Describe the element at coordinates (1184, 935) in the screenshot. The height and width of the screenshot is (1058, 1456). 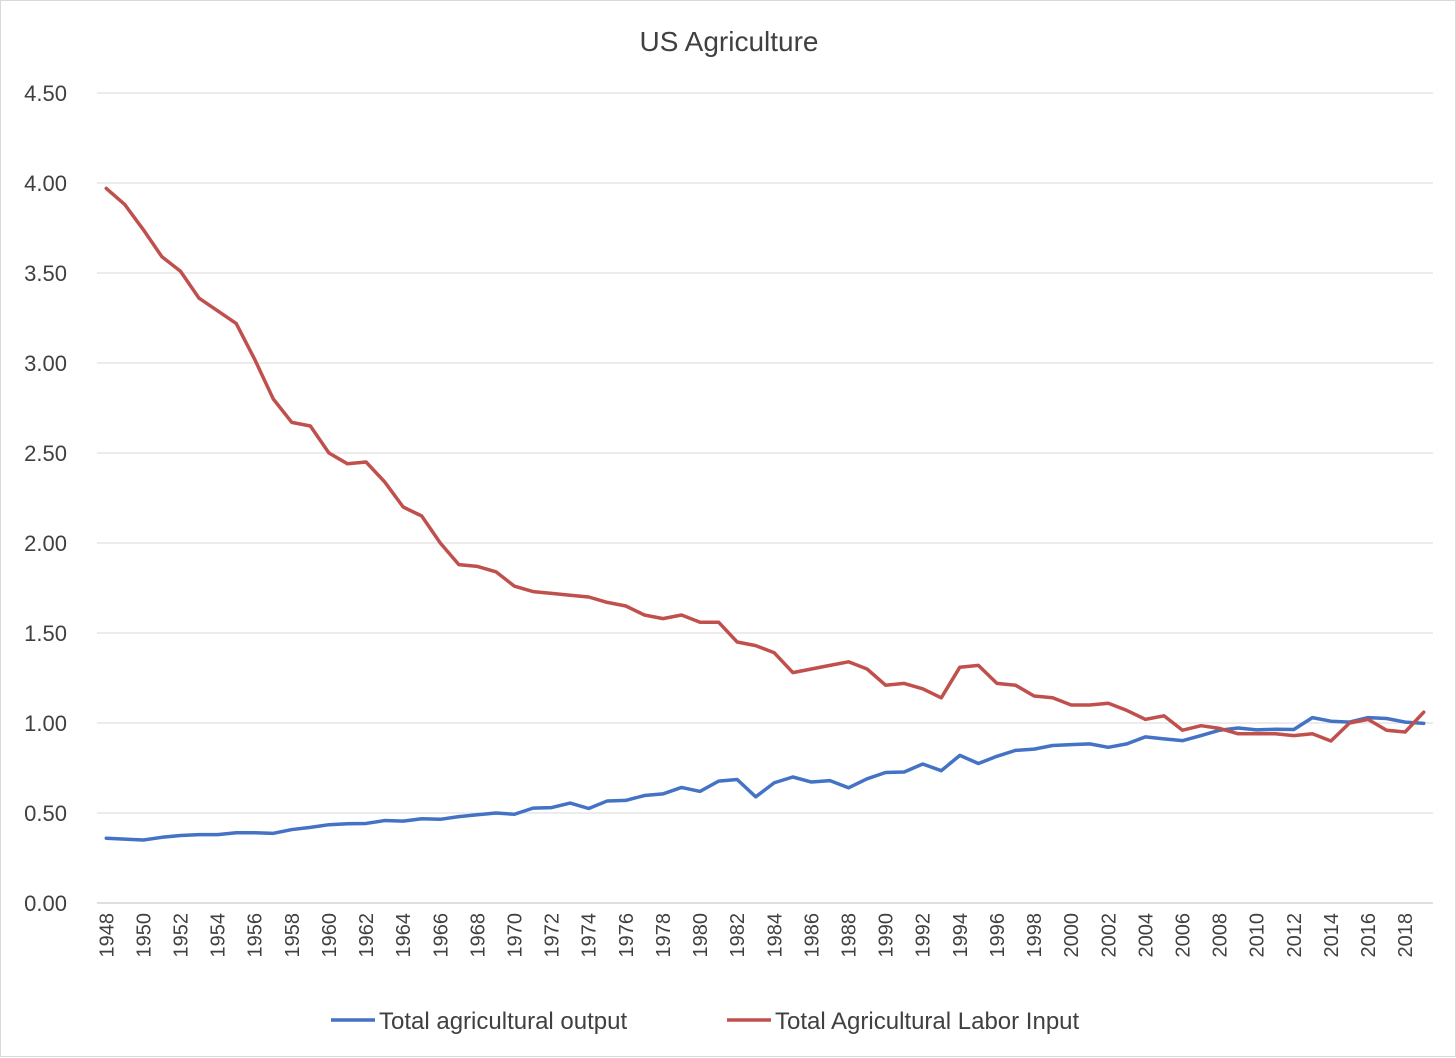
I see `x-tick-label: 2006` at that location.